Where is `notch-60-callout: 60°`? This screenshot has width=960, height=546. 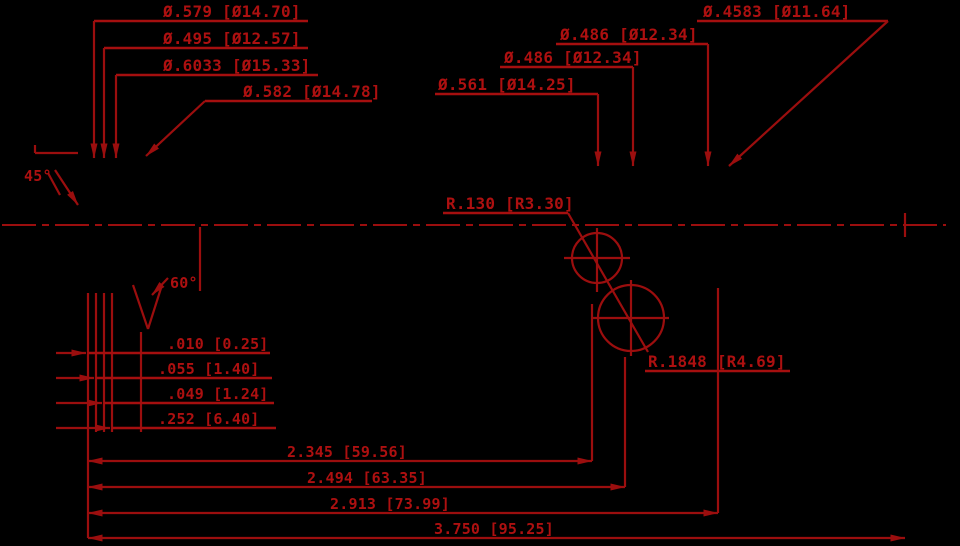 notch-60-callout: 60° is located at coordinates (166, 278).